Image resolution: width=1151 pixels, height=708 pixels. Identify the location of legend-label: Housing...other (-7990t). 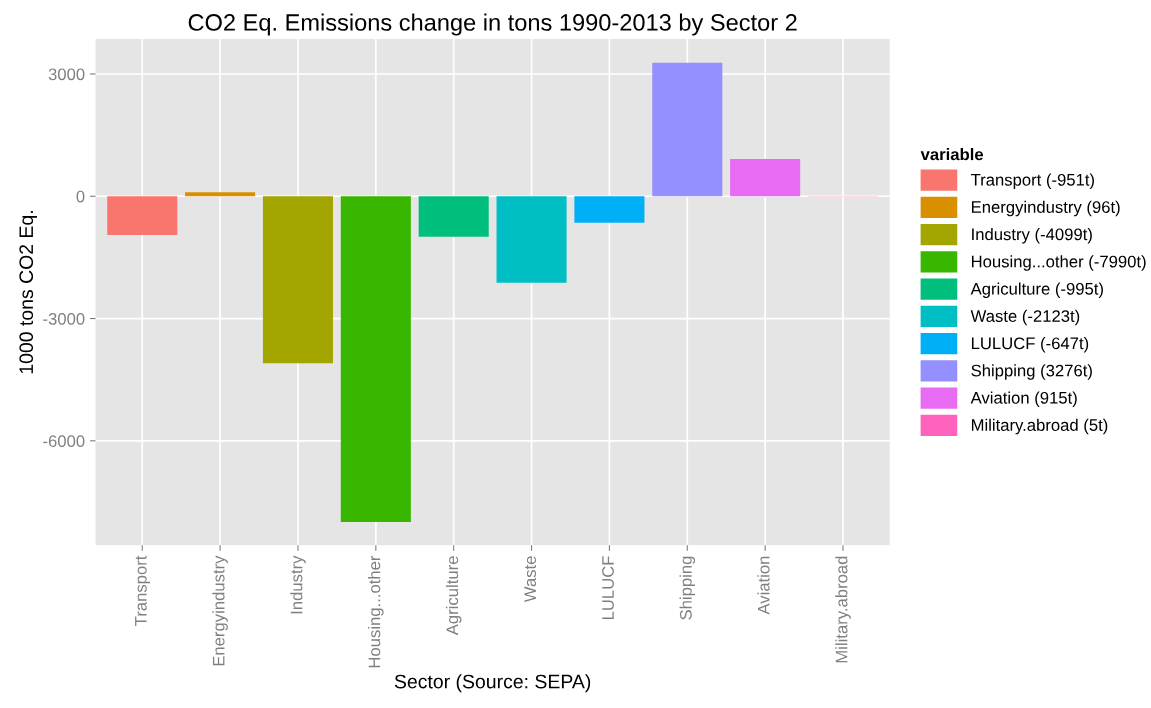
(1058, 263).